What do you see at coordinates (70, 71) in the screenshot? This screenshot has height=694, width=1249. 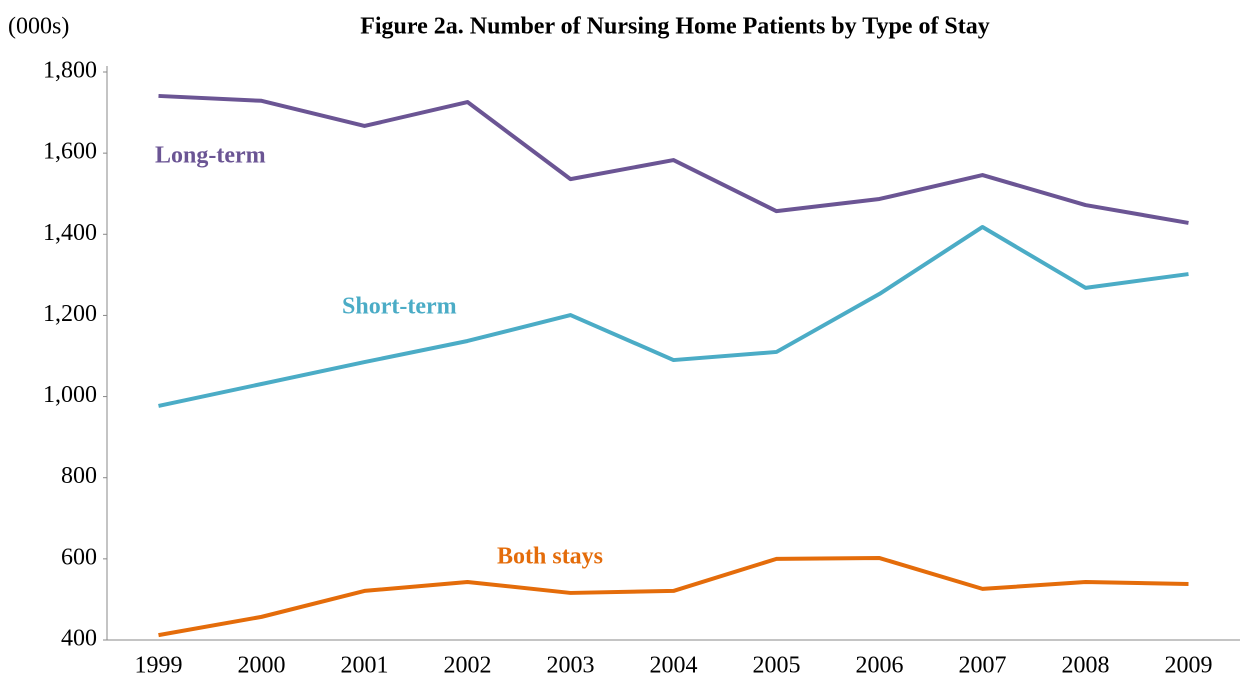 I see `y-tick-label: 1,800` at bounding box center [70, 71].